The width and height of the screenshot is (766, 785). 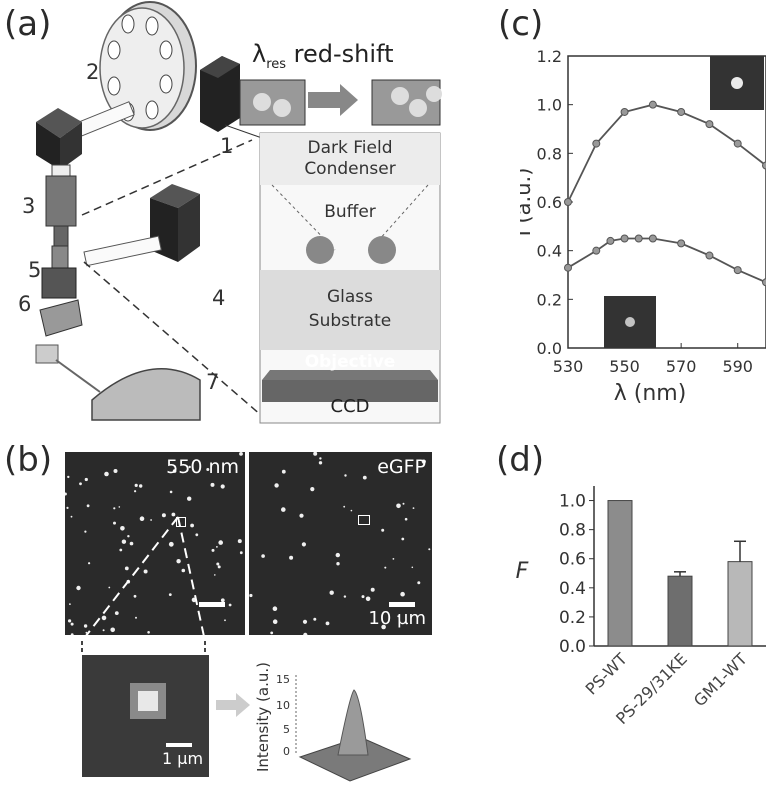 What do you see at coordinates (680, 611) in the screenshot?
I see `bar-ps-29-31ke` at bounding box center [680, 611].